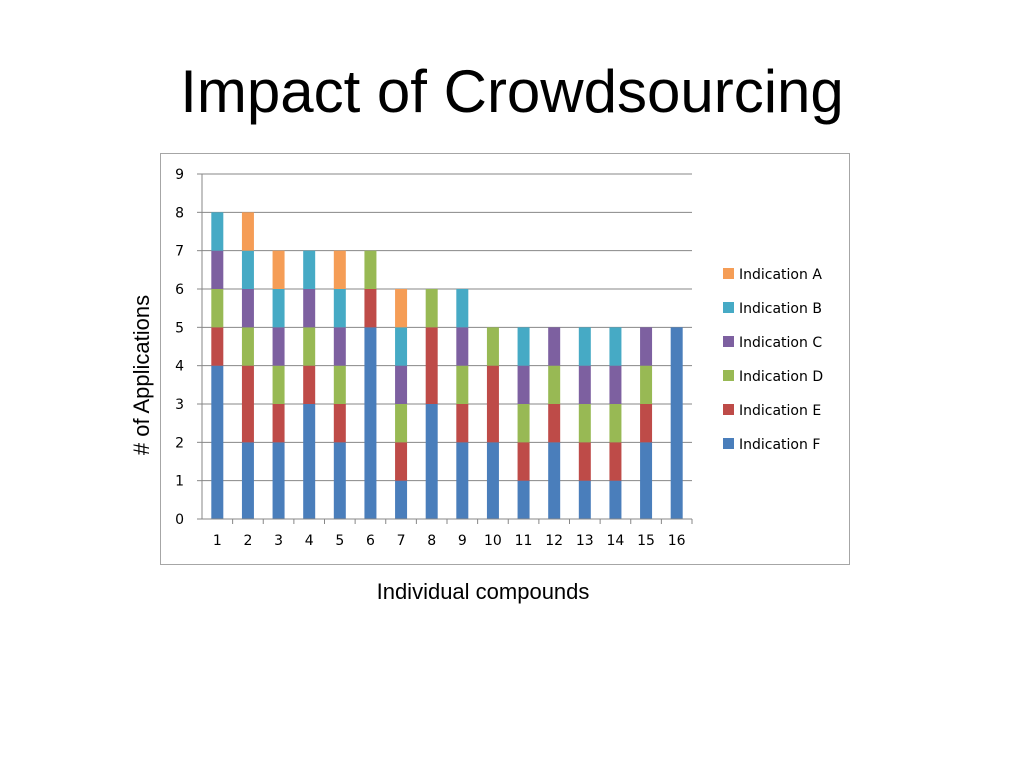 This screenshot has height=768, width=1024. Describe the element at coordinates (512, 91) in the screenshot. I see `slide-title: Impact of Crowdsourcing` at that location.